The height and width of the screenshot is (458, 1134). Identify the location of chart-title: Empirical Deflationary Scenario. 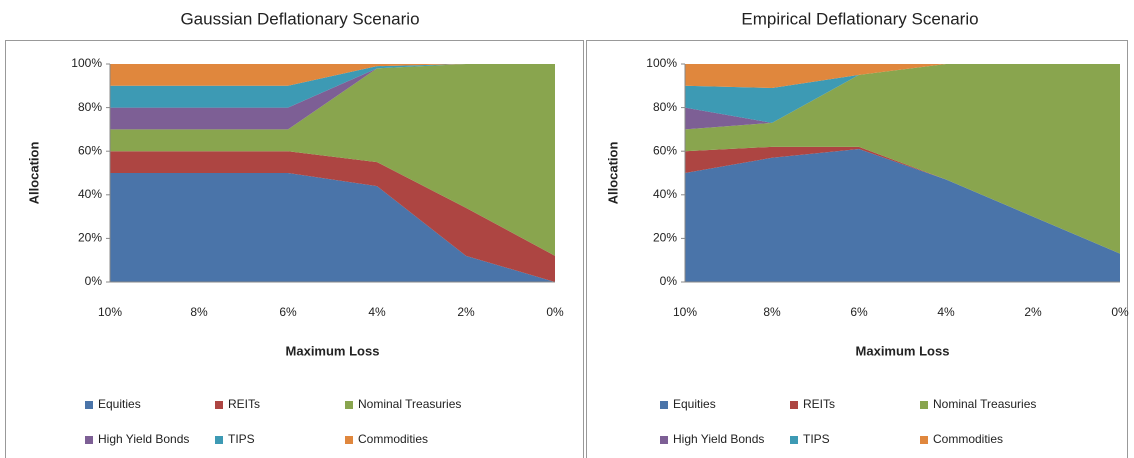
(859, 18).